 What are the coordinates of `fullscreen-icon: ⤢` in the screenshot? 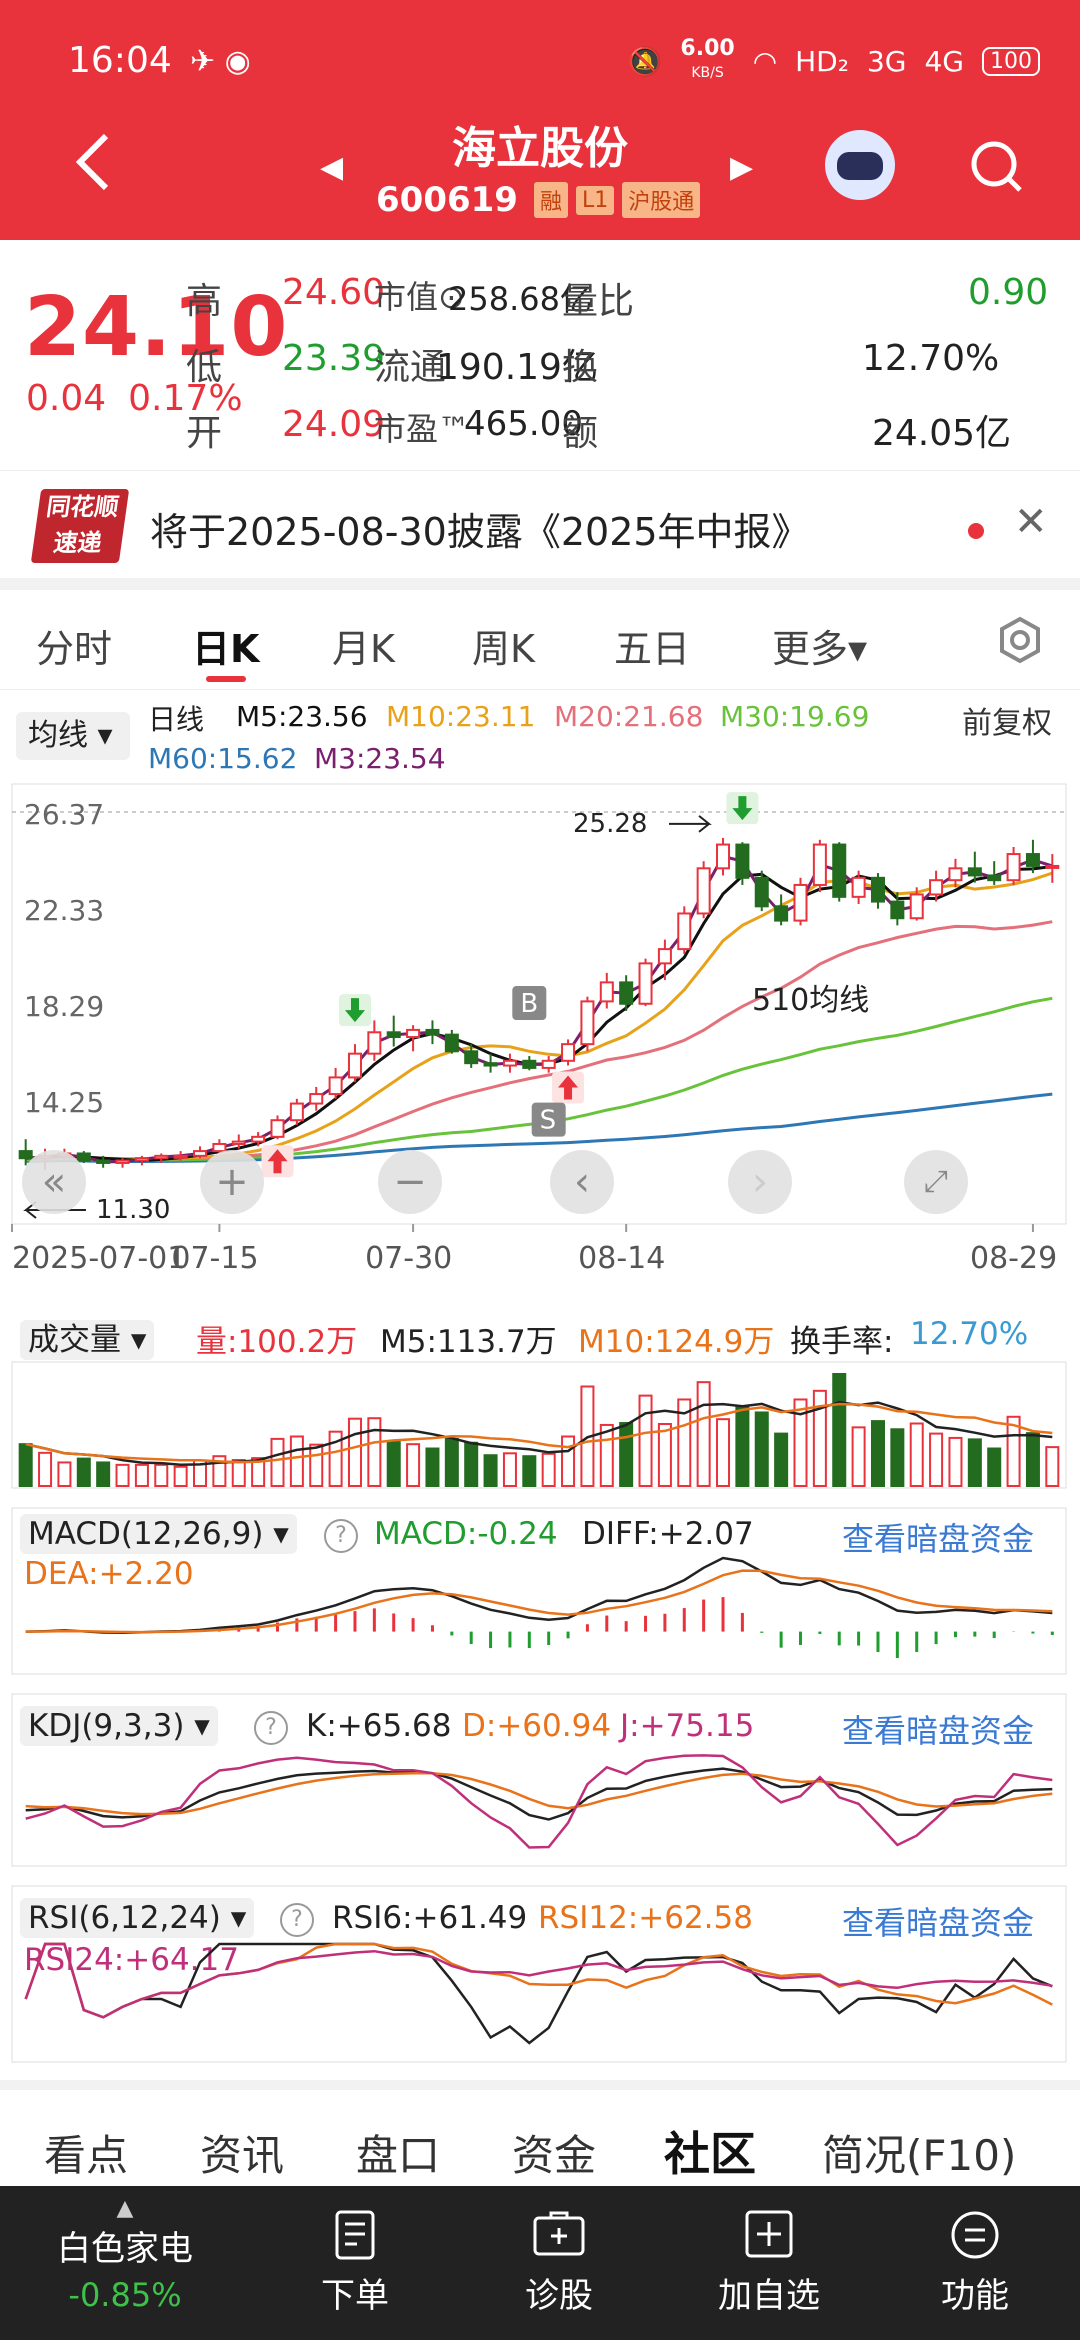 It's located at (936, 1182).